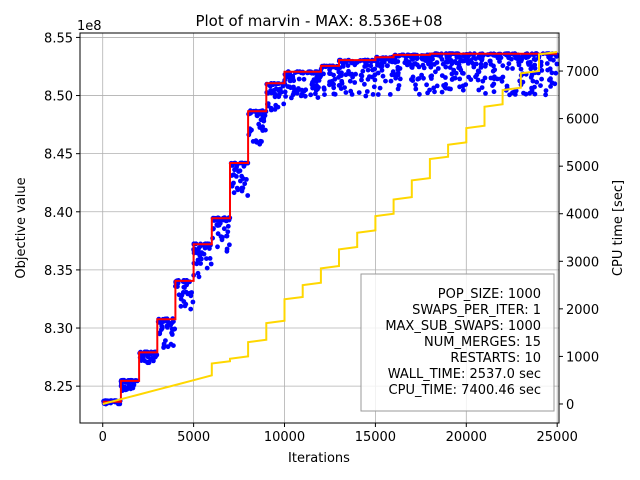 The width and height of the screenshot is (640, 480). What do you see at coordinates (463, 326) in the screenshot?
I see `stat-max-sub-swaps: MAX_SUB_SWAPS: 1000` at bounding box center [463, 326].